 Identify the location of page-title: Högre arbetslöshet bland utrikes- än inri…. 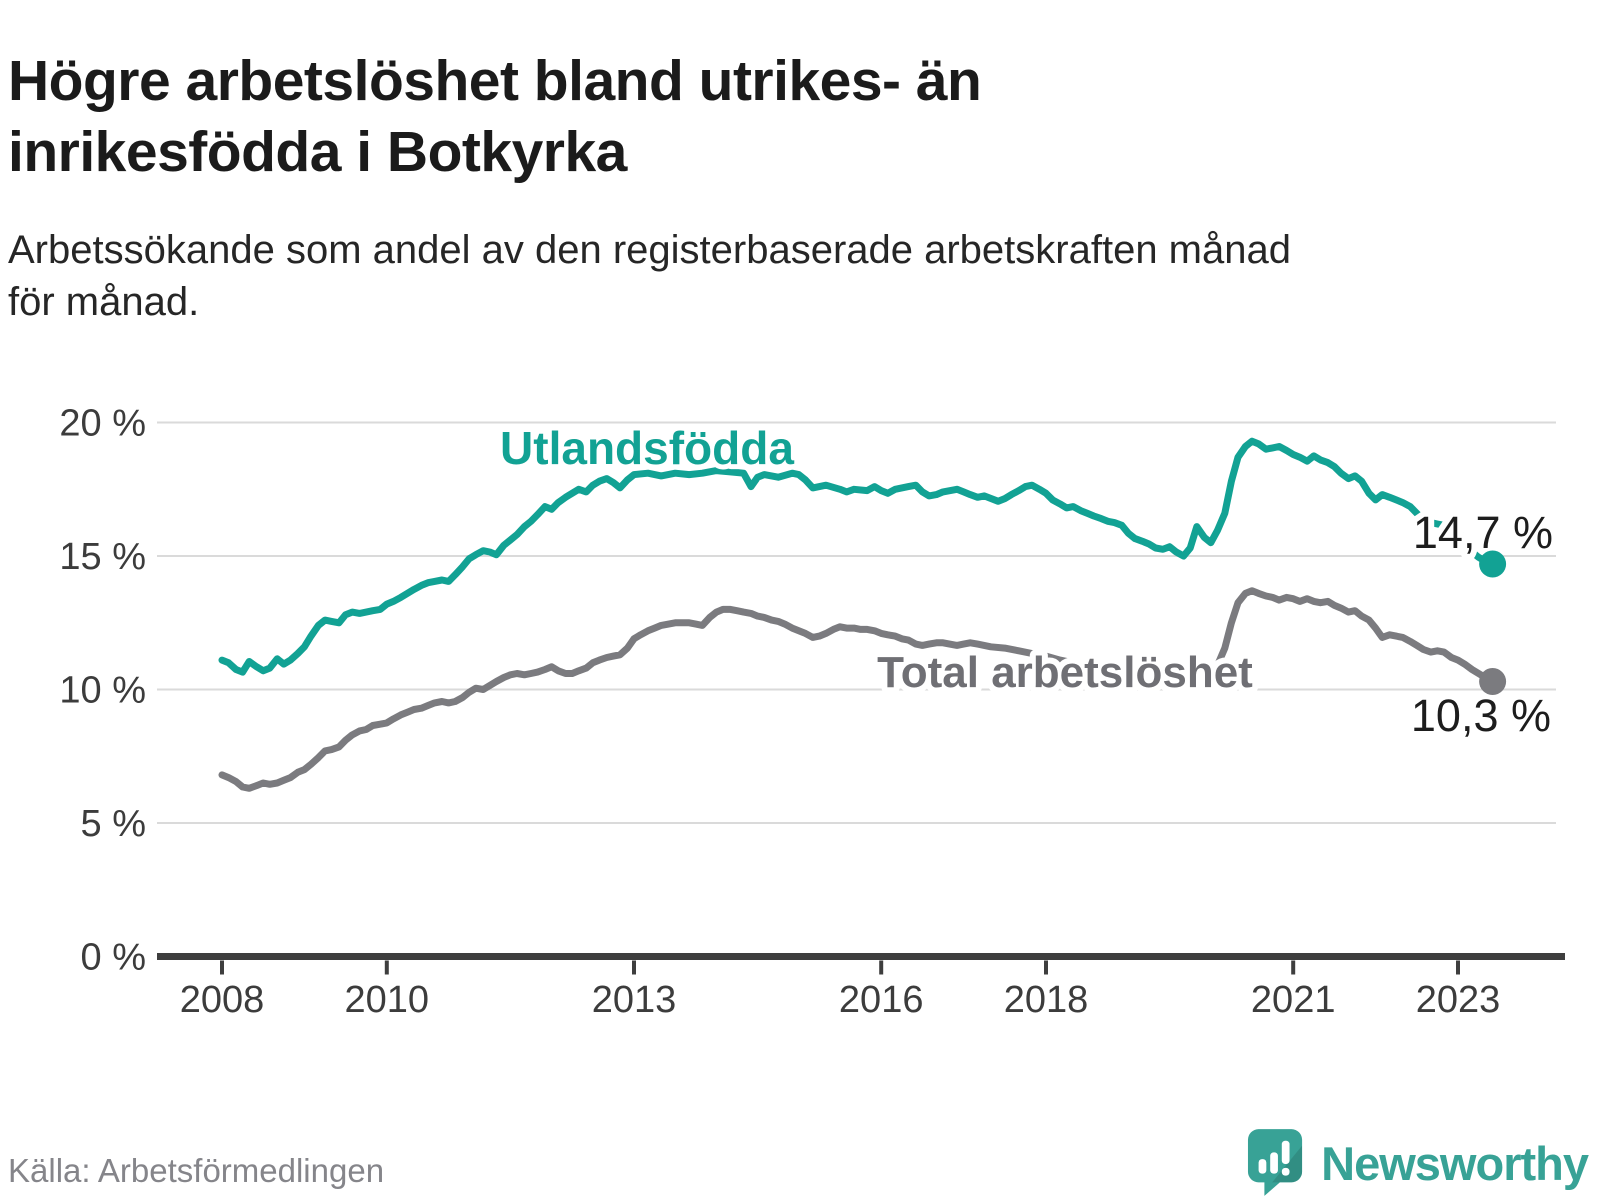
(708, 117).